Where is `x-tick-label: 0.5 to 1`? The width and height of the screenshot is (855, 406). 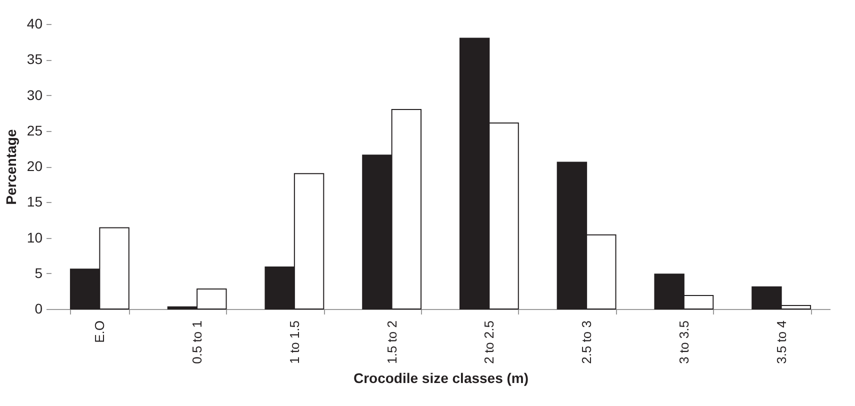 x-tick-label: 0.5 to 1 is located at coordinates (197, 342).